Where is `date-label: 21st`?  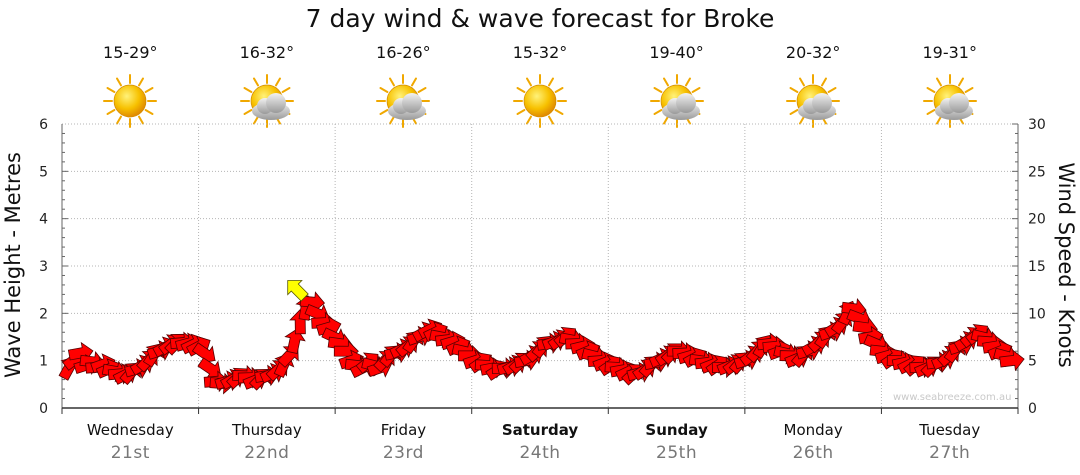
date-label: 21st is located at coordinates (130, 453).